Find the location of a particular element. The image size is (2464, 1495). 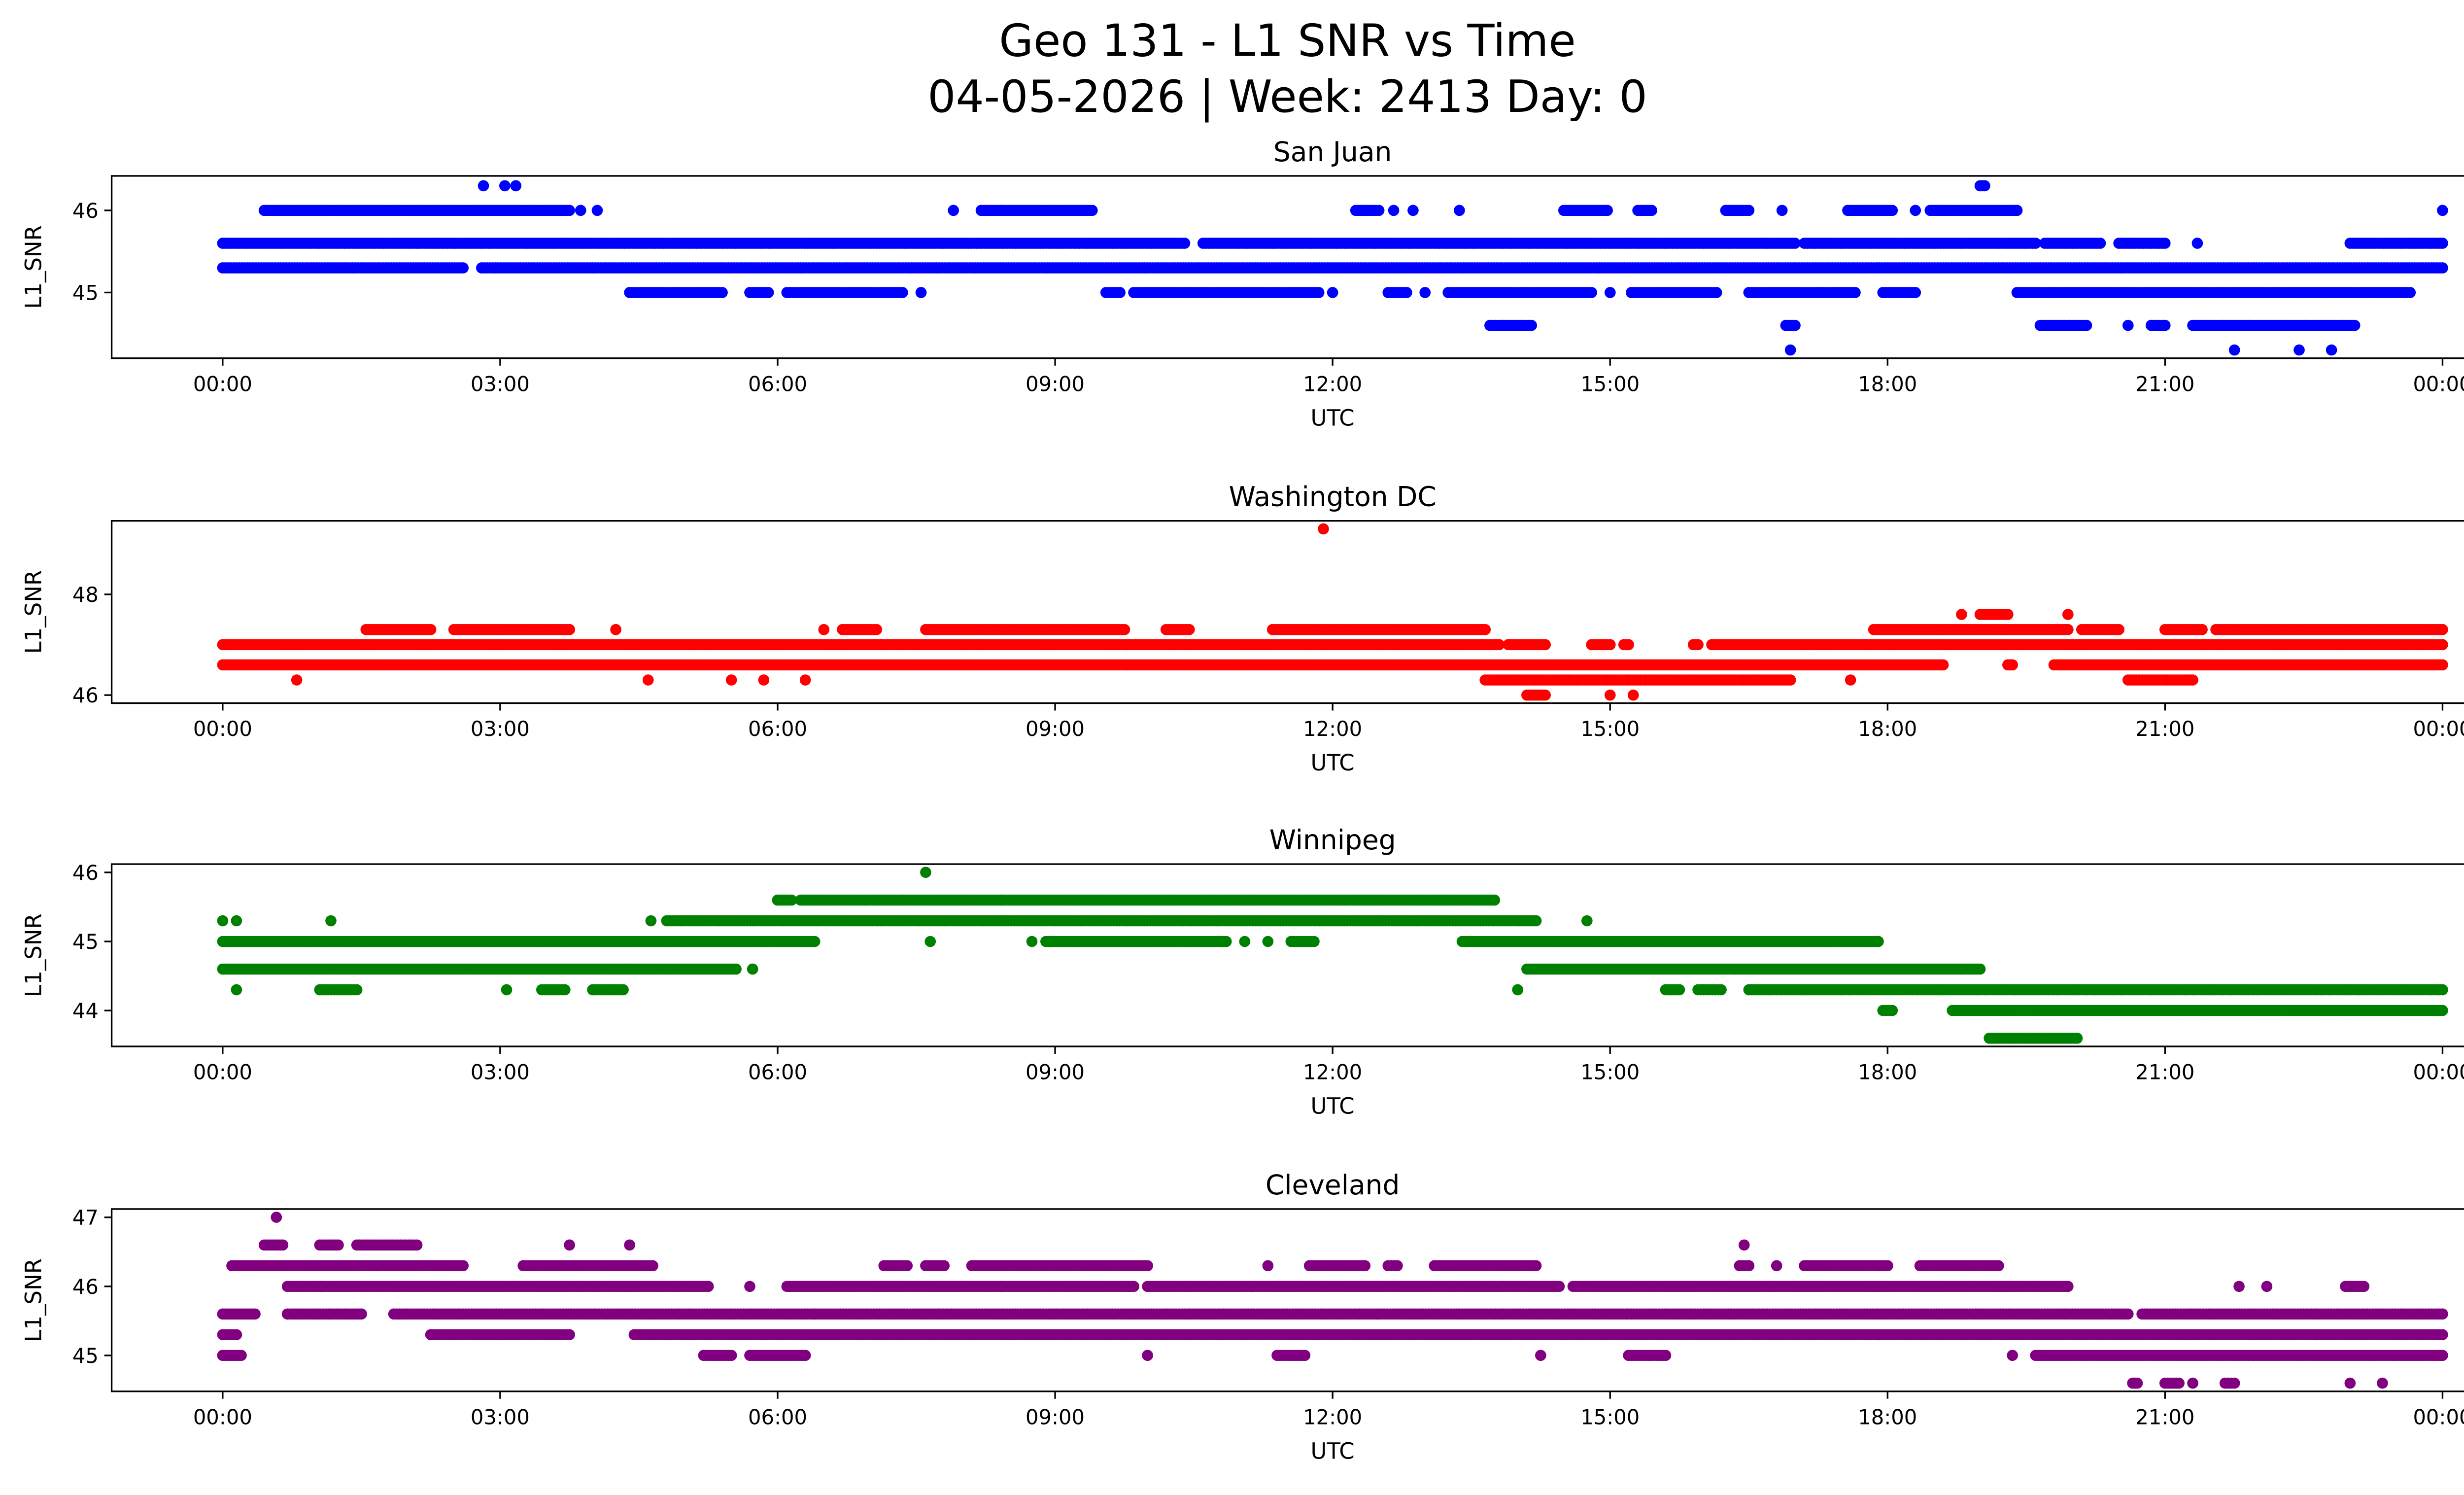

subplot-title: San Juan is located at coordinates (1332, 152).